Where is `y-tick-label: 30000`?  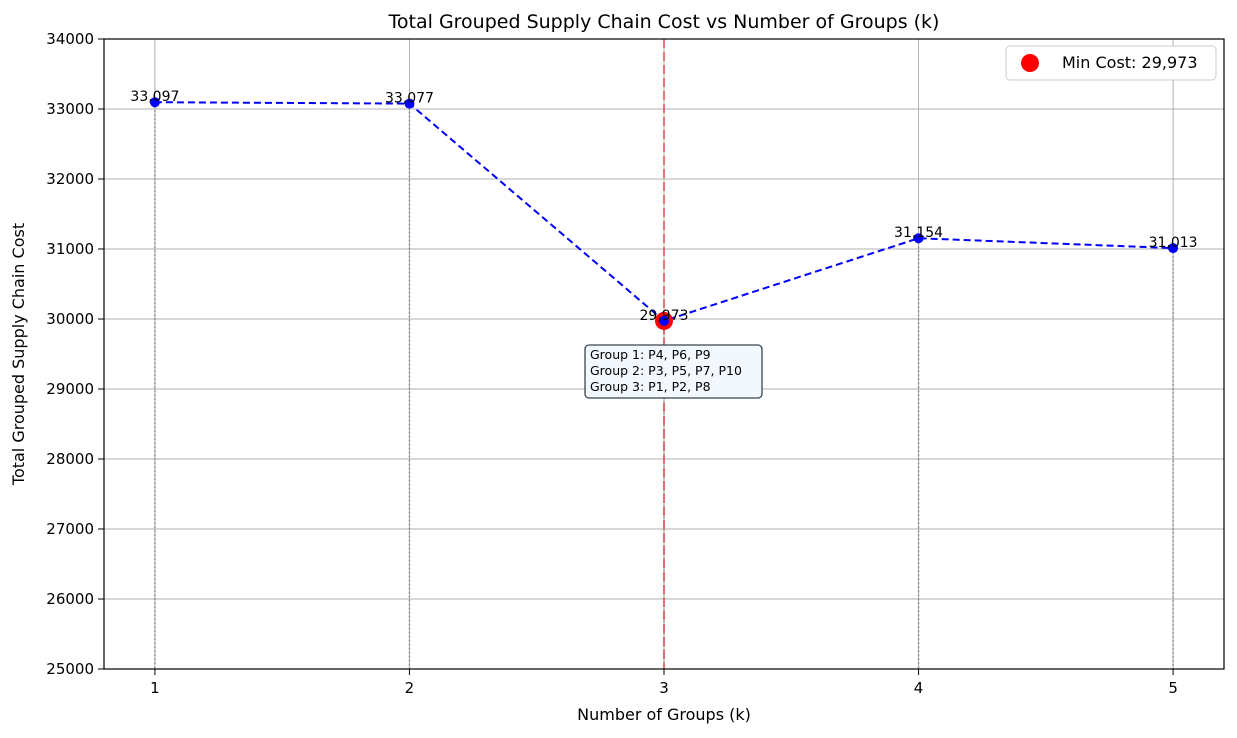
y-tick-label: 30000 is located at coordinates (70, 319).